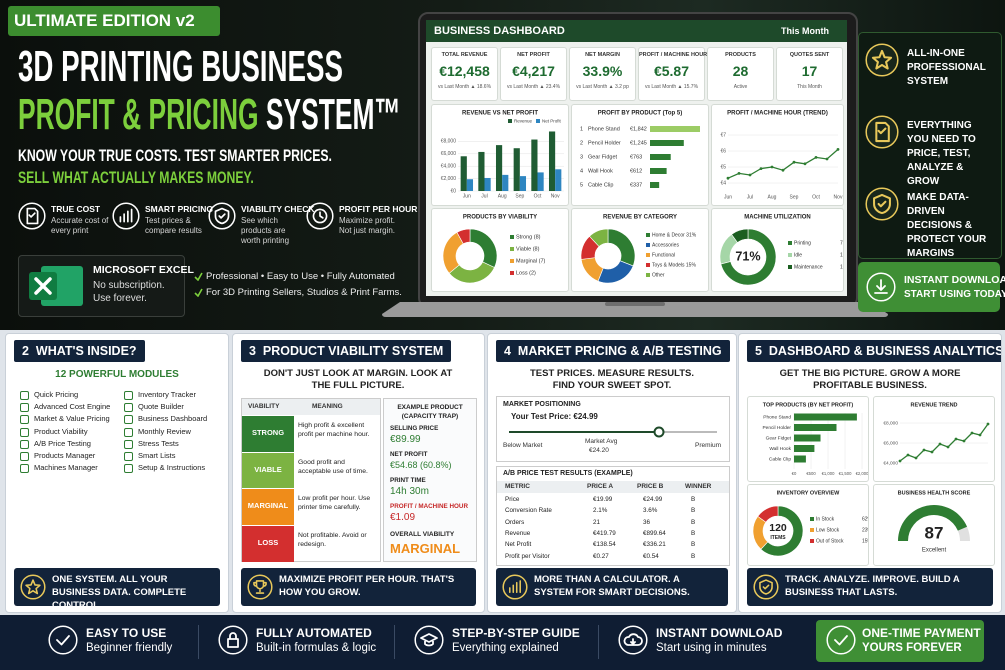  I want to click on rank: 1, so click(581, 129).